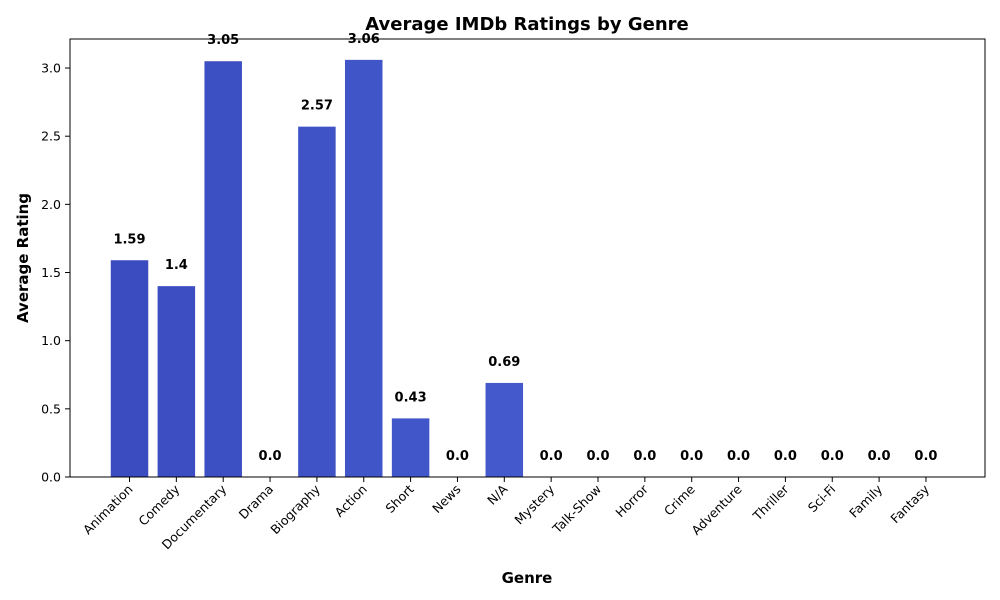 This screenshot has width=1000, height=600. I want to click on x-tick-label: Animation, so click(108, 510).